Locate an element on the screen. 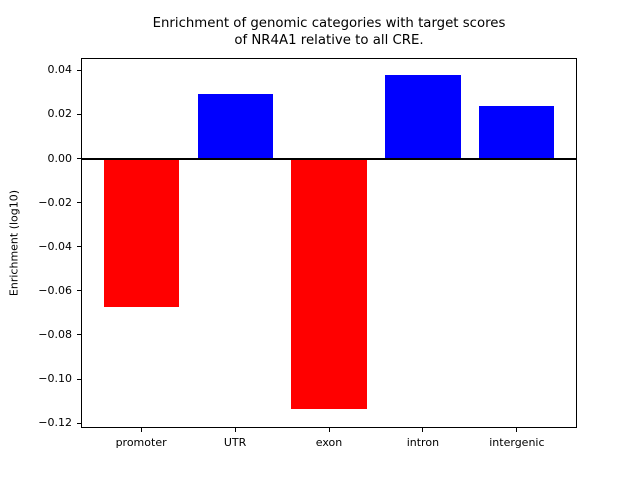  bar-exon is located at coordinates (329, 283).